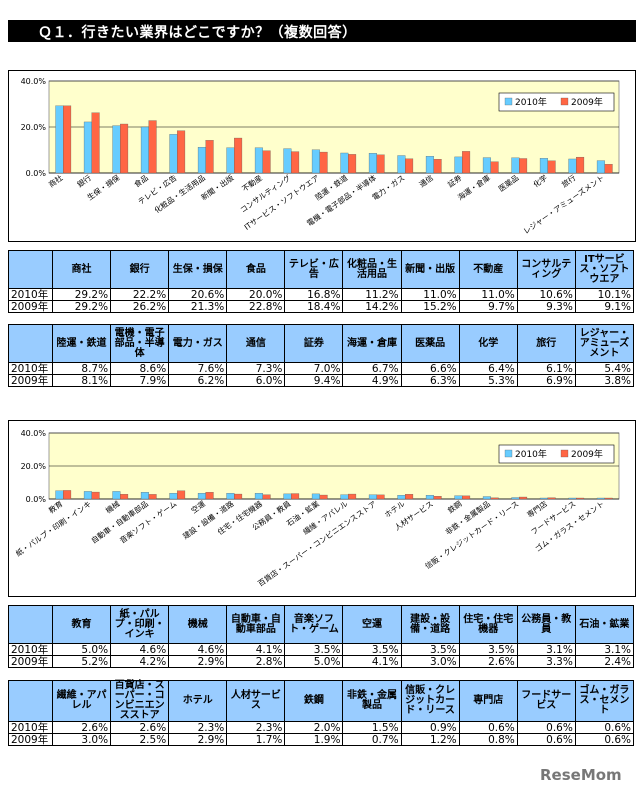  Describe the element at coordinates (587, 454) in the screenshot. I see `legend-label-2009年: 2009年` at that location.